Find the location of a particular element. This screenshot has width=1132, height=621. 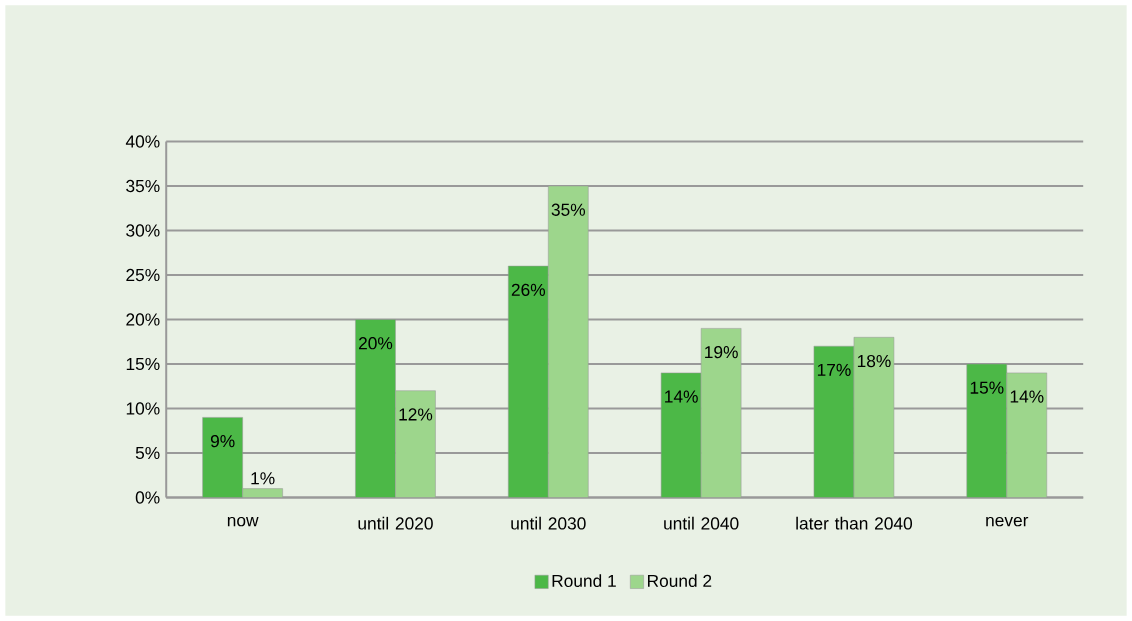

data-label: 20% is located at coordinates (375, 343).